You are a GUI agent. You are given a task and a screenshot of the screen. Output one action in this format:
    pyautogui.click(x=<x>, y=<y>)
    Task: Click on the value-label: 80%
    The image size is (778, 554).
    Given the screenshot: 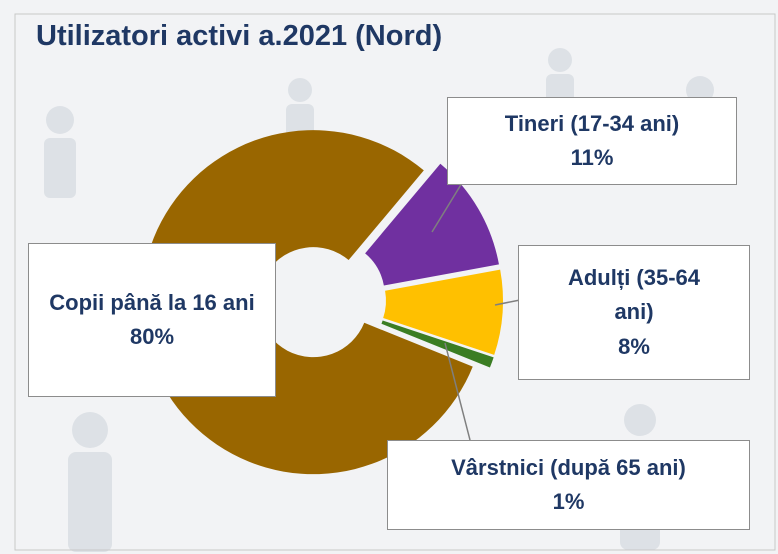 What is the action you would take?
    pyautogui.click(x=152, y=336)
    